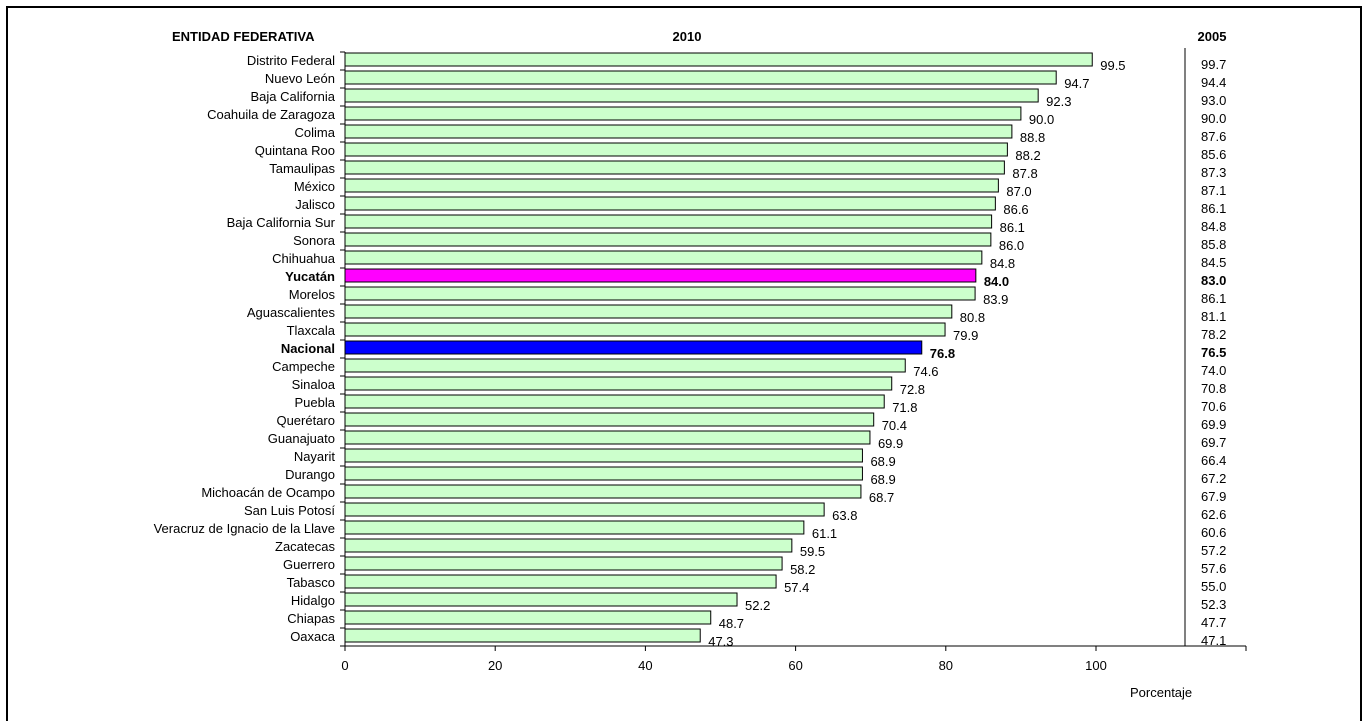  What do you see at coordinates (1096, 665) in the screenshot?
I see `x-tick-label: 100` at bounding box center [1096, 665].